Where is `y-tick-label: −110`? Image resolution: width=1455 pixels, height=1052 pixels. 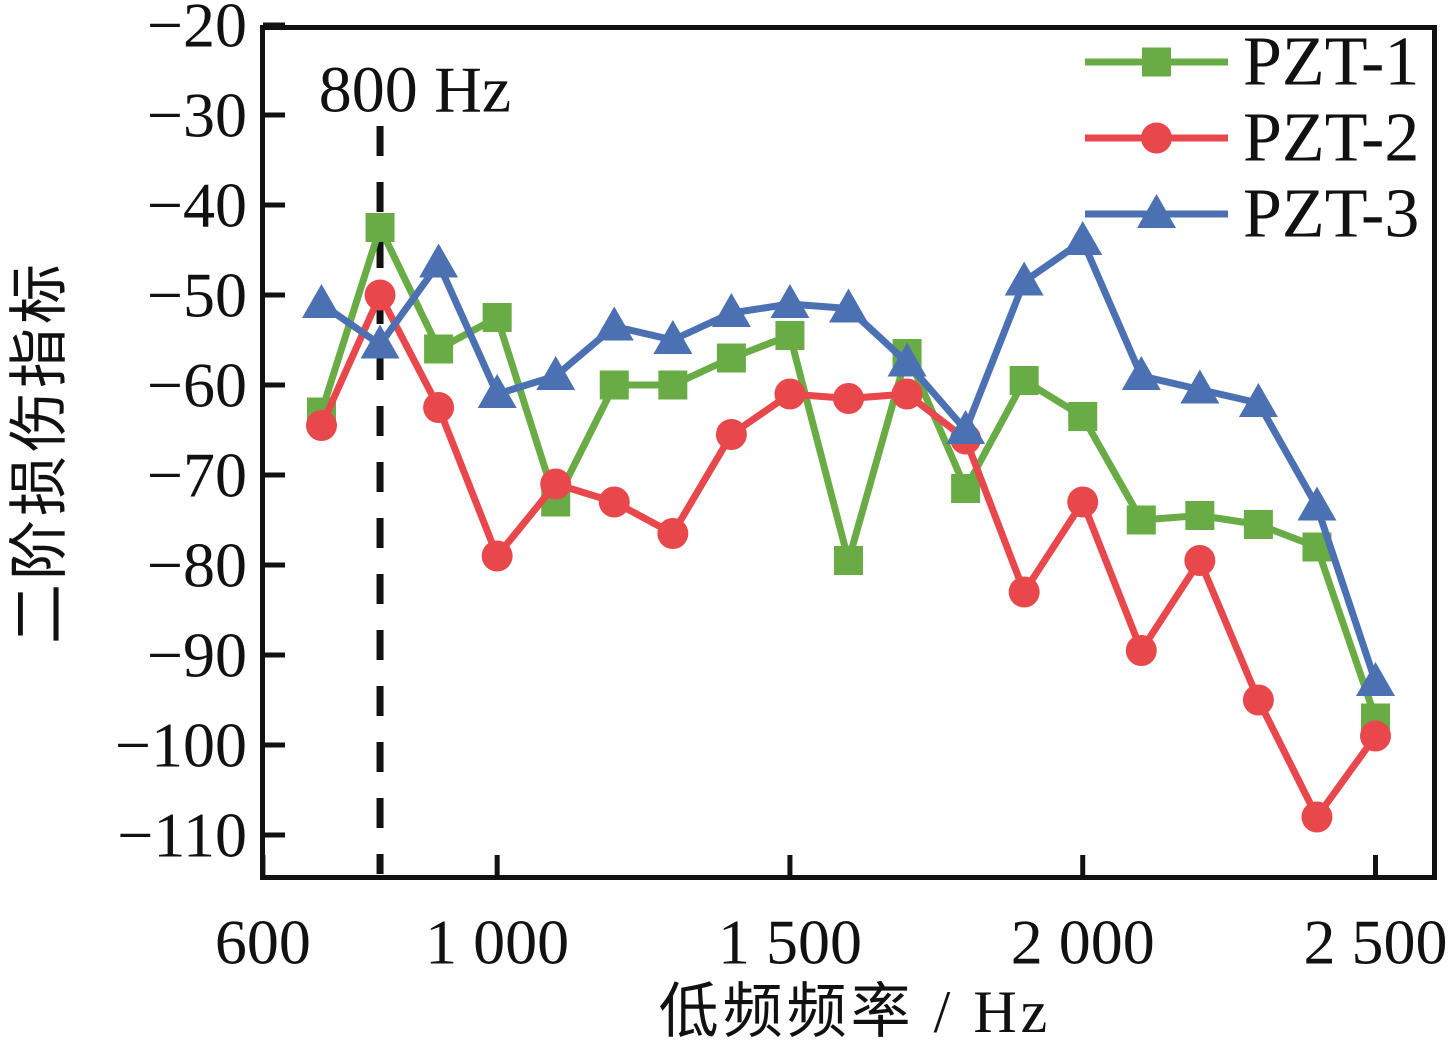
y-tick-label: −110 is located at coordinates (182, 835).